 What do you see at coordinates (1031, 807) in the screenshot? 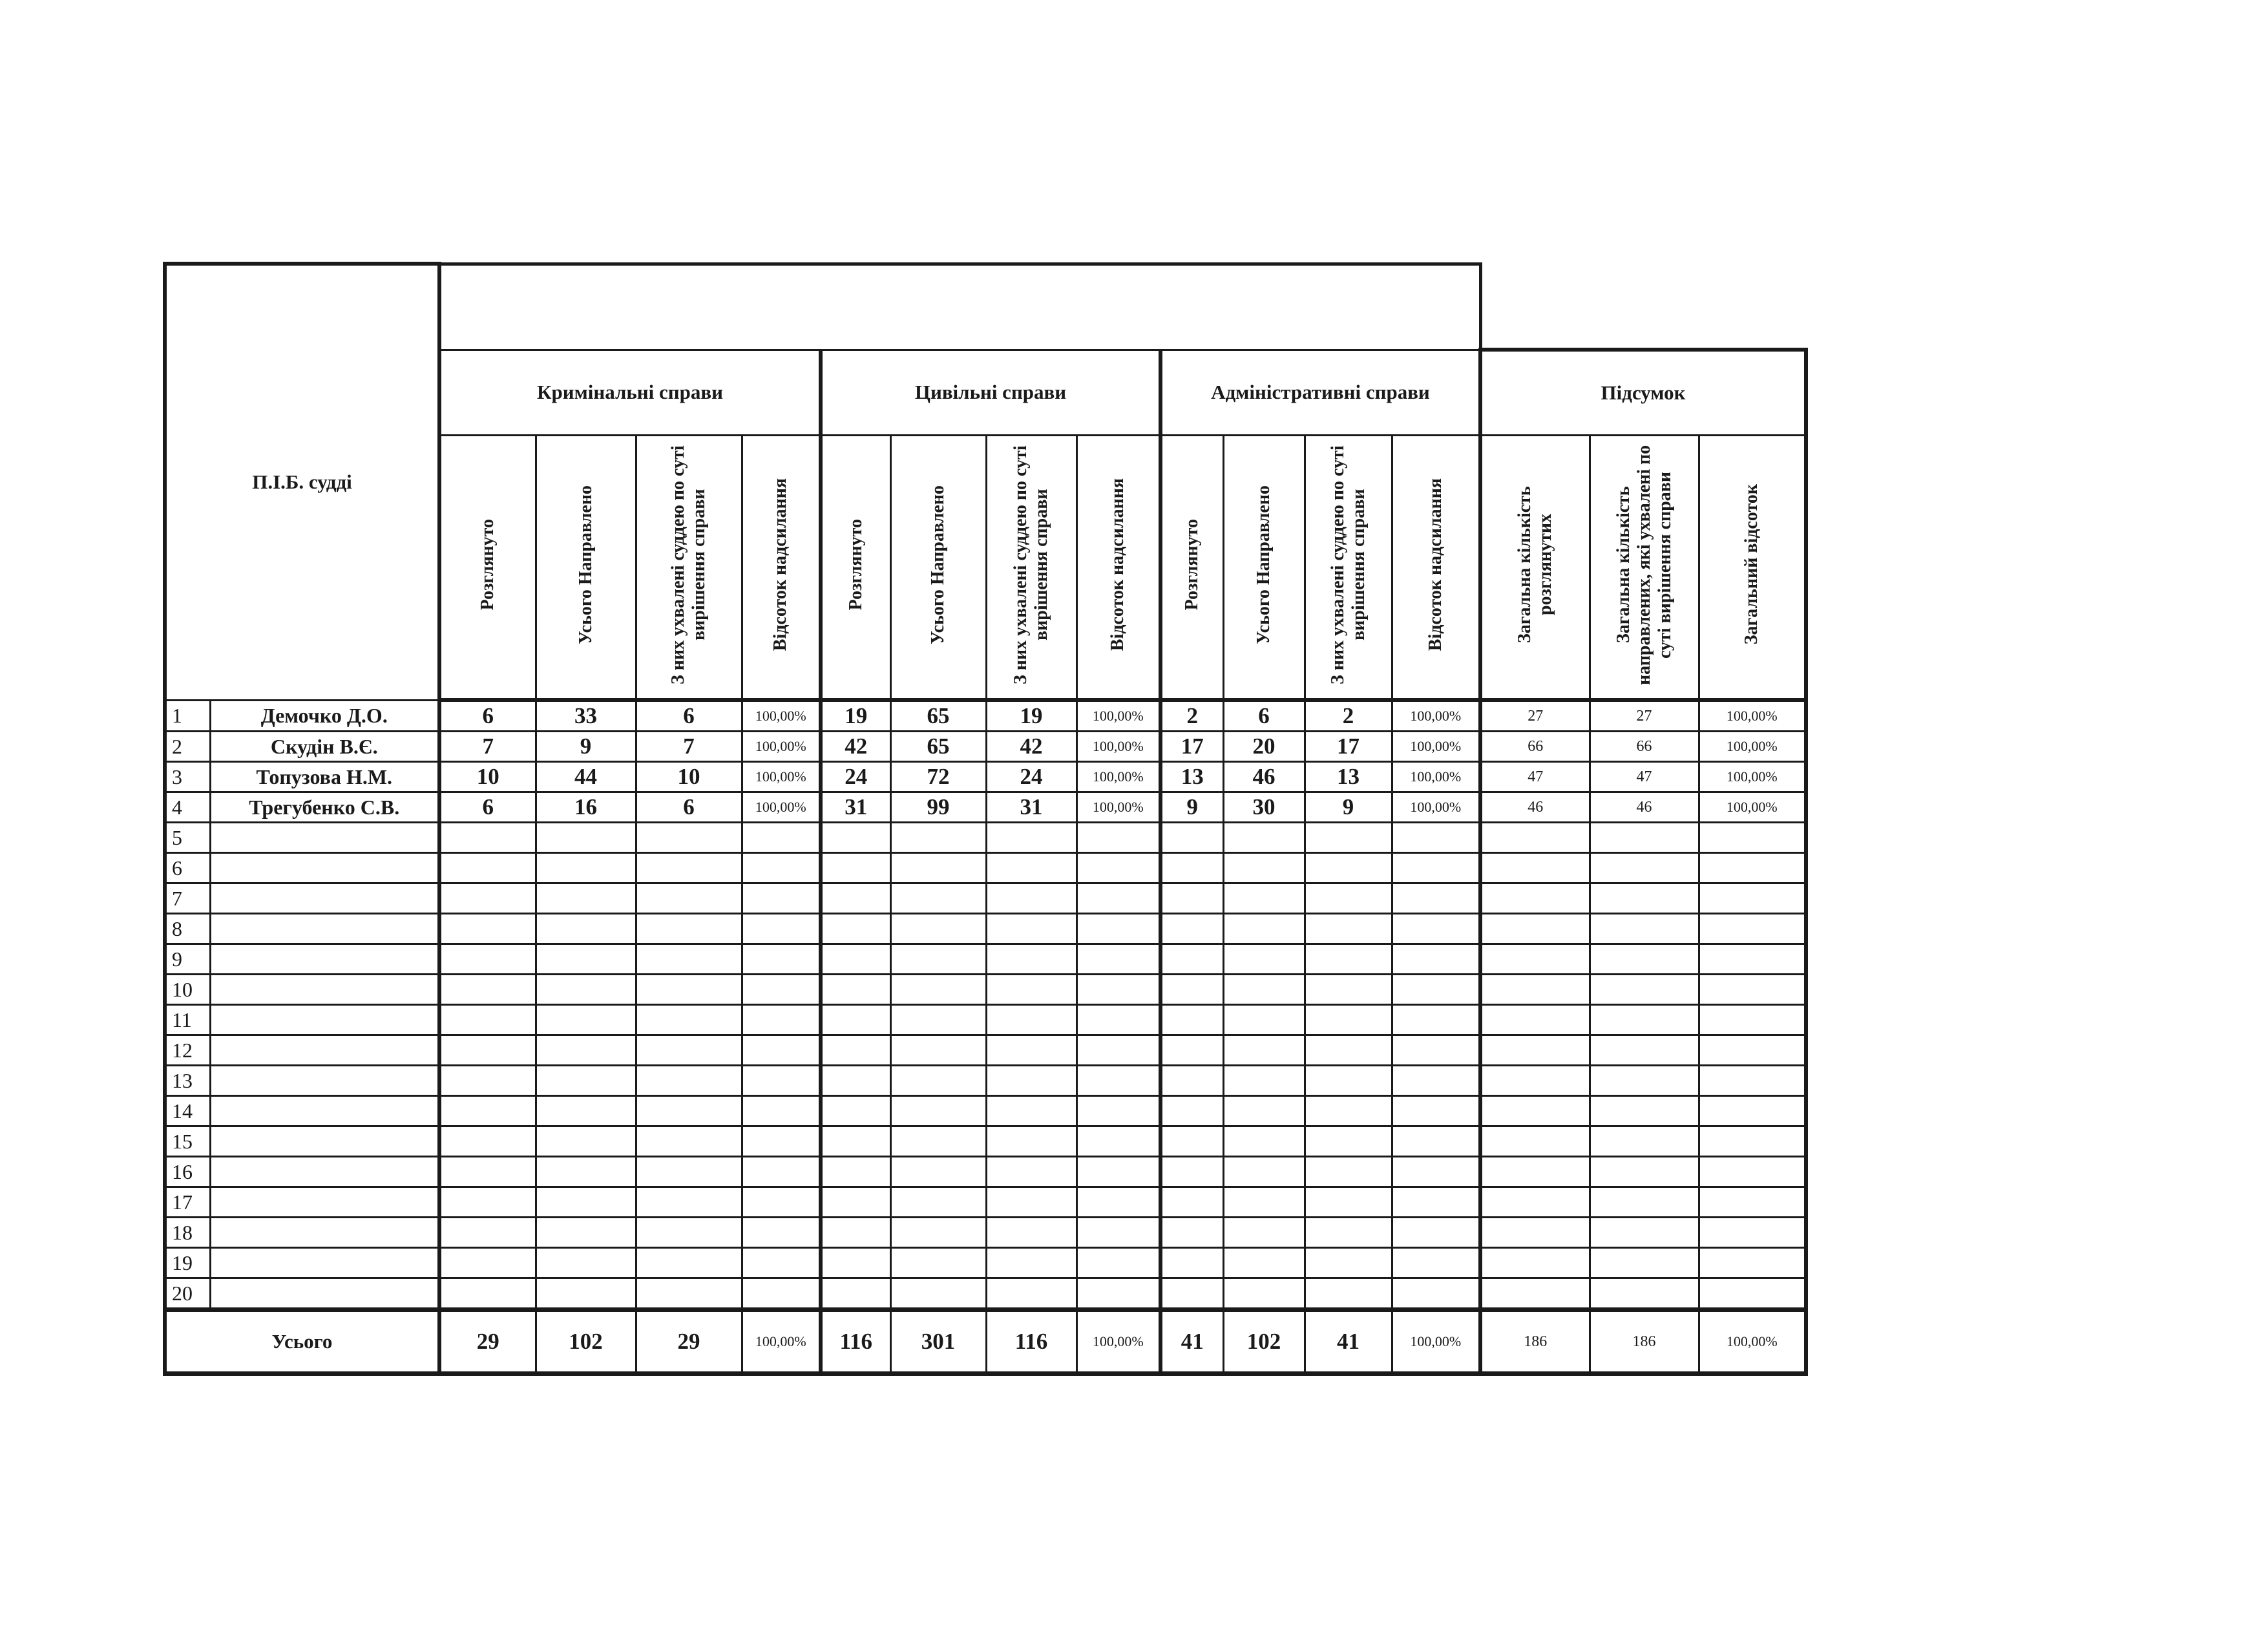
I see `data-cell: 31` at bounding box center [1031, 807].